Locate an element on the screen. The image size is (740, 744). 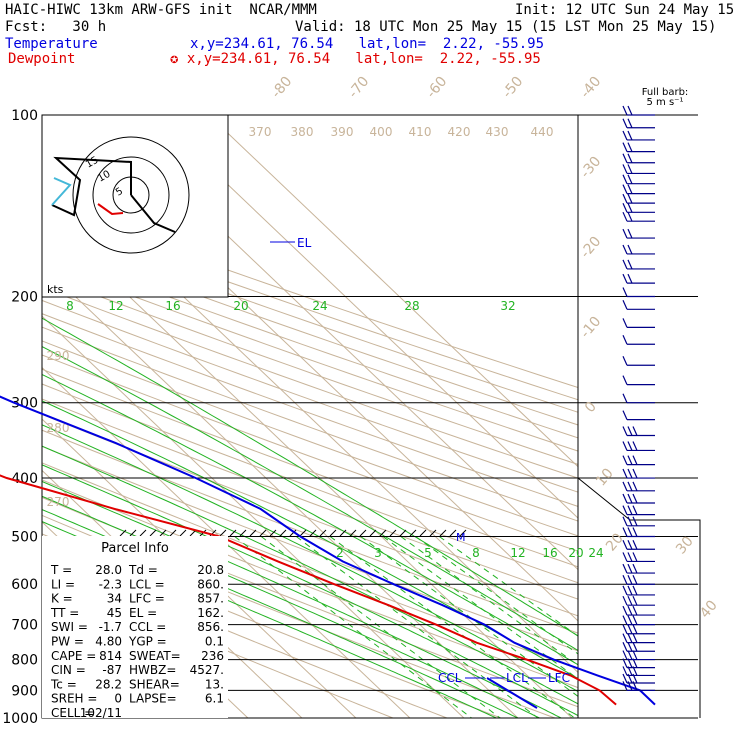
mixing-ratio-label: 2 is located at coordinates (340, 553).